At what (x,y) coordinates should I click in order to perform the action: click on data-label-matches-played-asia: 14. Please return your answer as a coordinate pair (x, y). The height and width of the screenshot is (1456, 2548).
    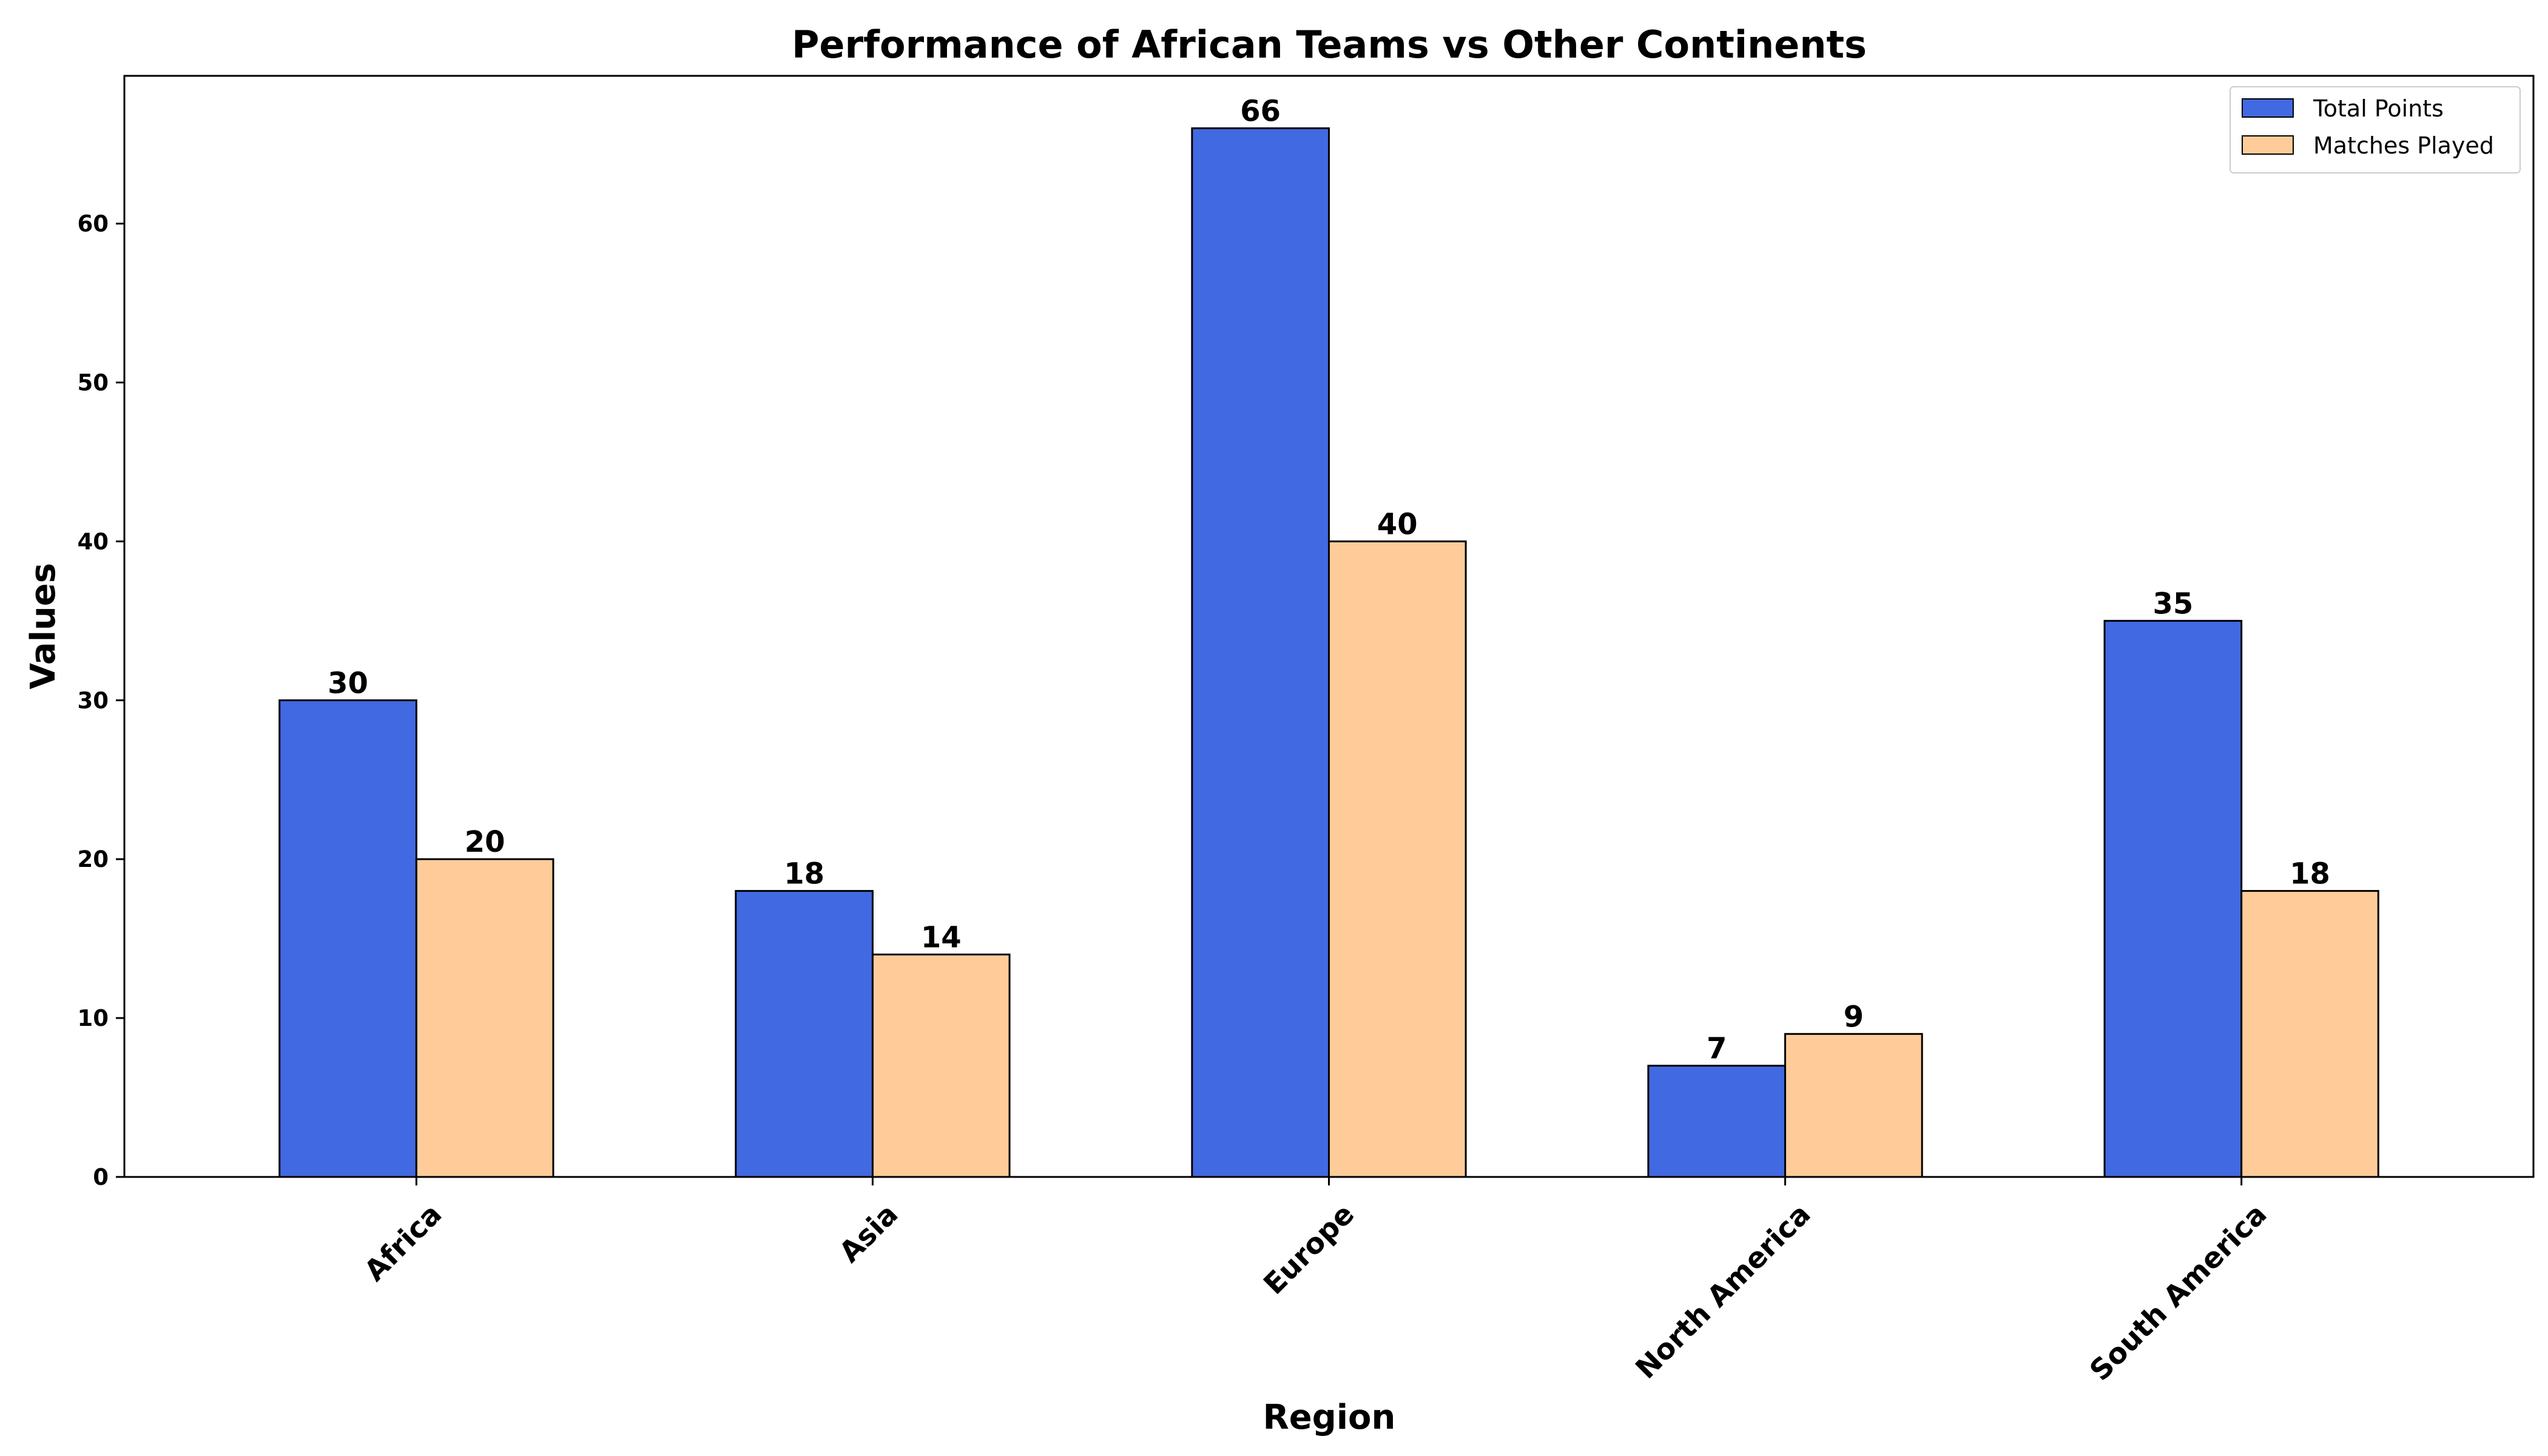
    Looking at the image, I should click on (941, 937).